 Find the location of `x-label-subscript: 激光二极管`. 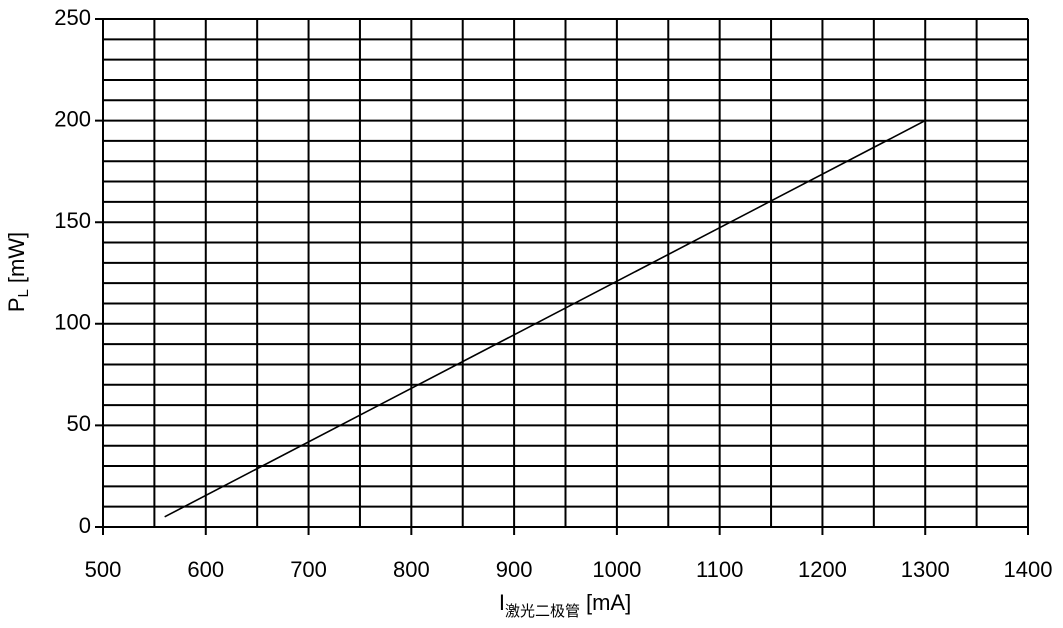

x-label-subscript: 激光二极管 is located at coordinates (542, 611).